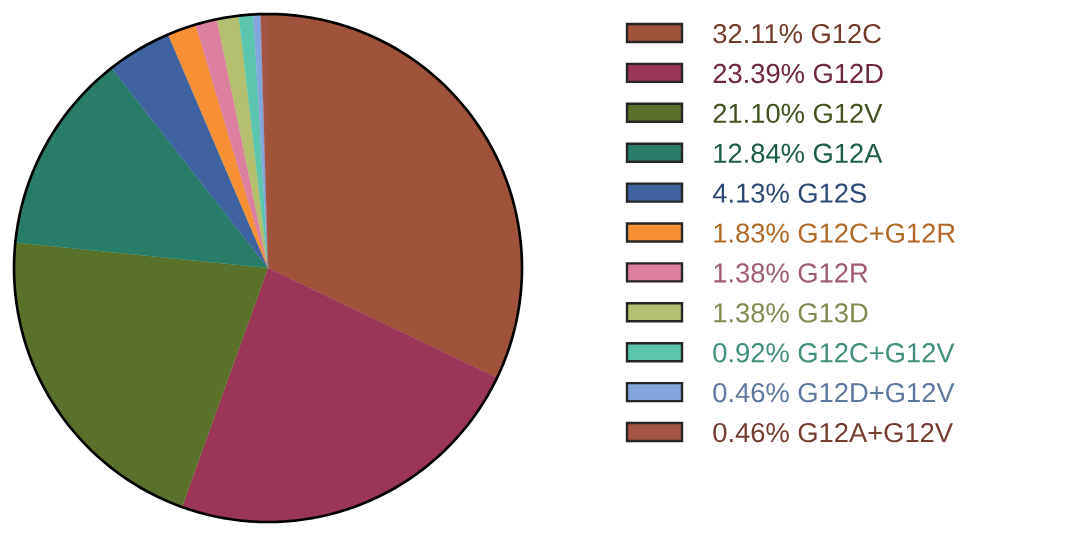 The height and width of the screenshot is (537, 1080). What do you see at coordinates (791, 273) in the screenshot?
I see `legend-label: 1.38% G12R` at bounding box center [791, 273].